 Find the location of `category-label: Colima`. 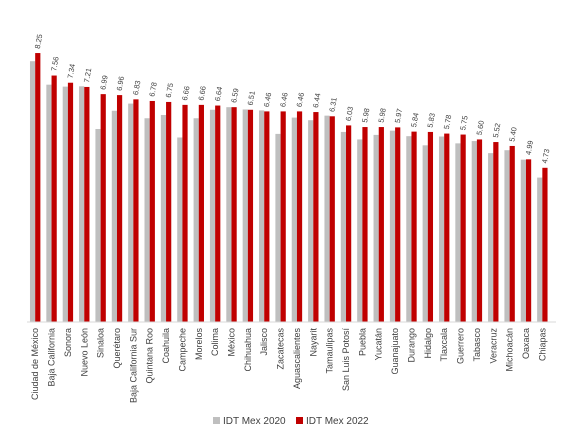

category-label: Colima is located at coordinates (215, 342).